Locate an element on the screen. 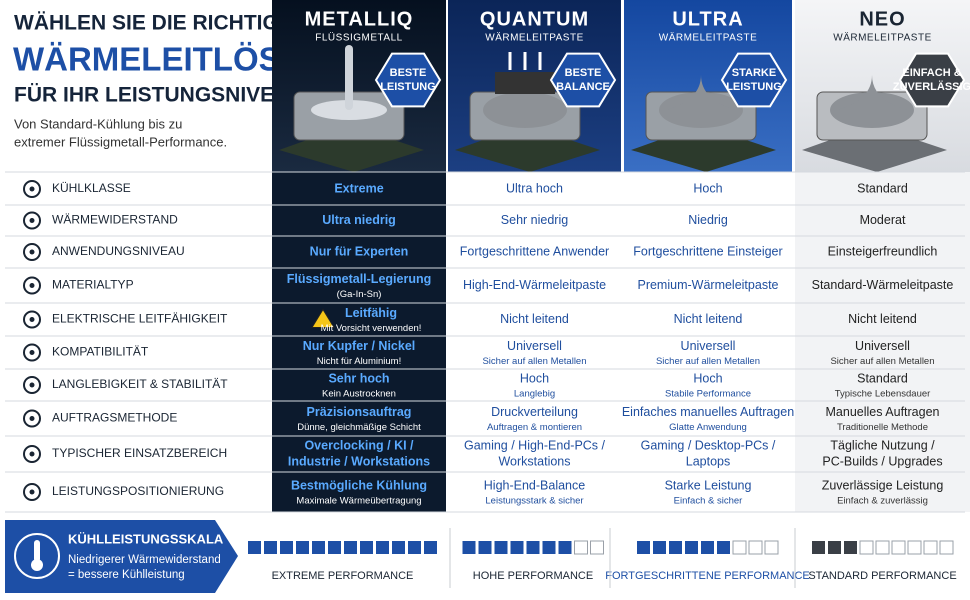  product-subtitle: FLÜSSIGMETALL is located at coordinates (358, 38).